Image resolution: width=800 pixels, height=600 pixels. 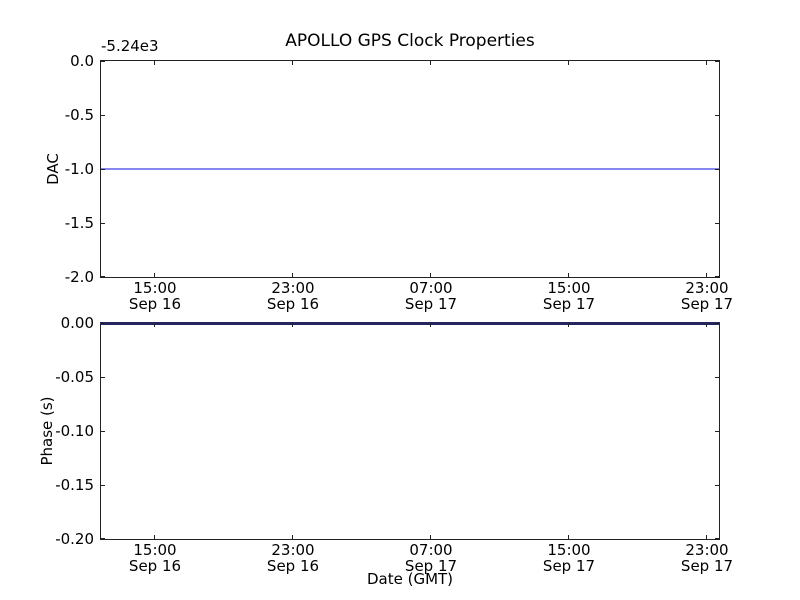 I want to click on y-axis-offset-label: -5.24e3, so click(x=130, y=46).